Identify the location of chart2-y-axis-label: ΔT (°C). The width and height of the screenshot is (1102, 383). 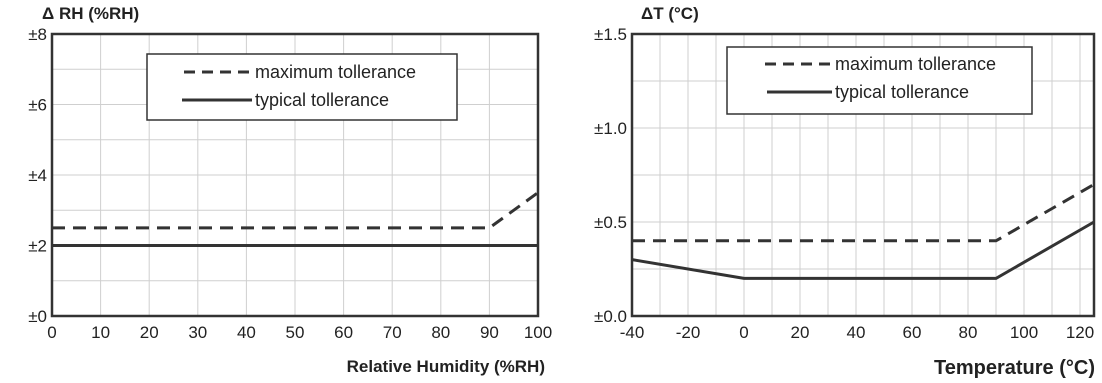
(670, 13).